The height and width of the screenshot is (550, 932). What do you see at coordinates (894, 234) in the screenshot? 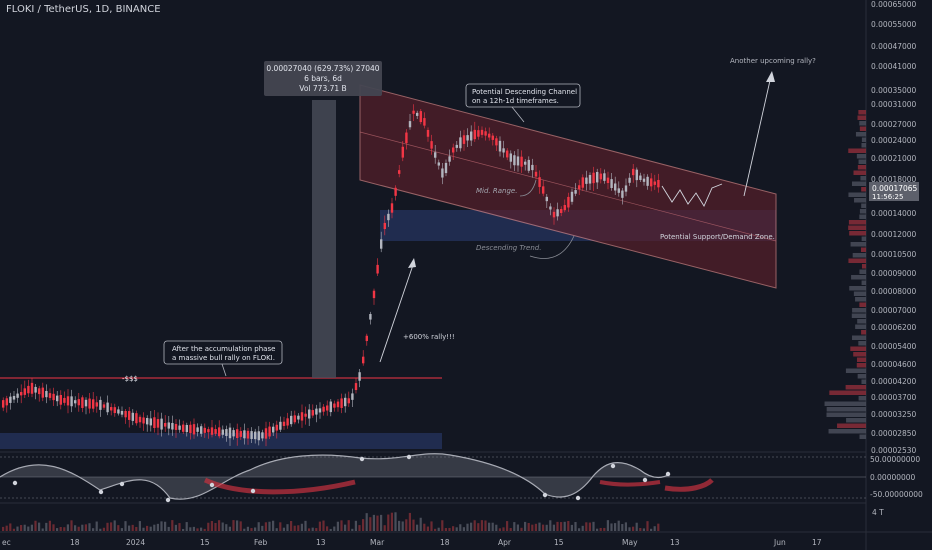
I see `price-tick: 0.00012000` at bounding box center [894, 234].